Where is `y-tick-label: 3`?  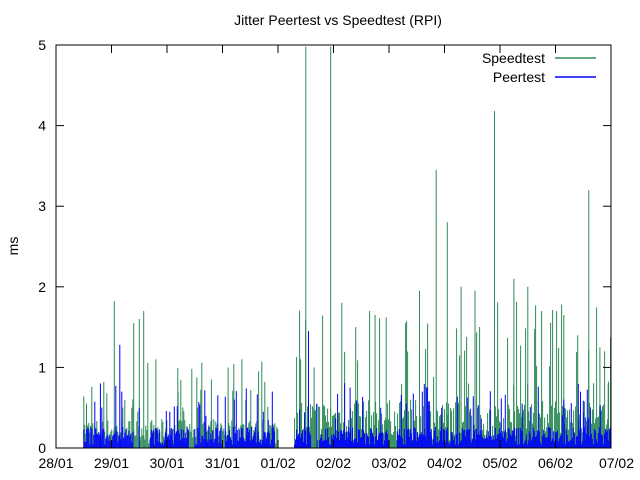 y-tick-label: 3 is located at coordinates (42, 206).